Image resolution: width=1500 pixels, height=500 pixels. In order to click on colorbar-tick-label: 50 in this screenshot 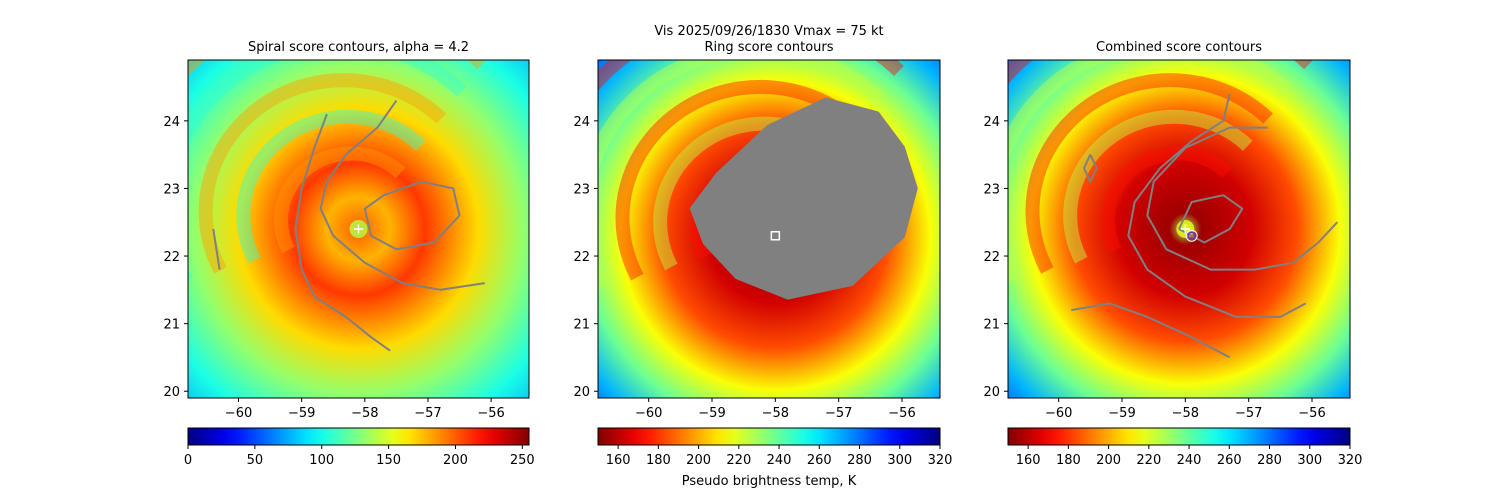, I will do `click(255, 460)`.